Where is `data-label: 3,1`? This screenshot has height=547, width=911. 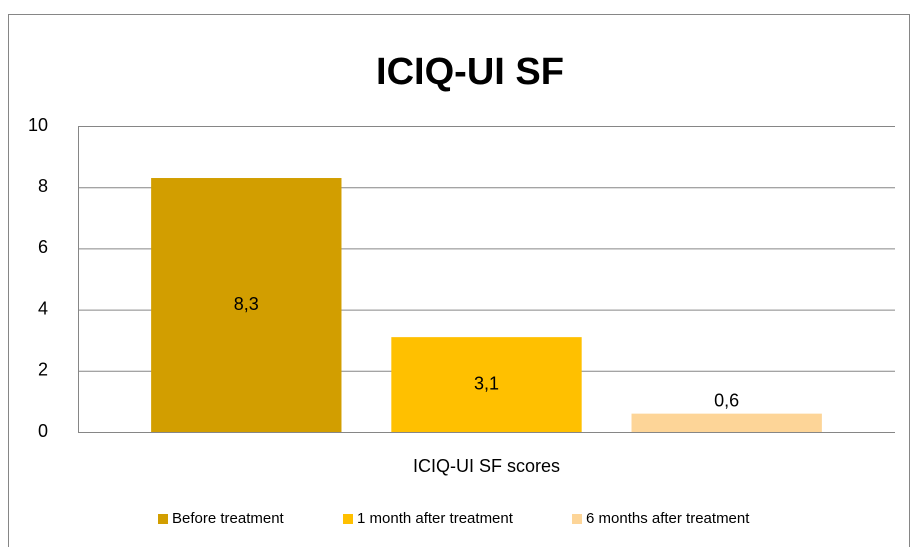 data-label: 3,1 is located at coordinates (486, 383).